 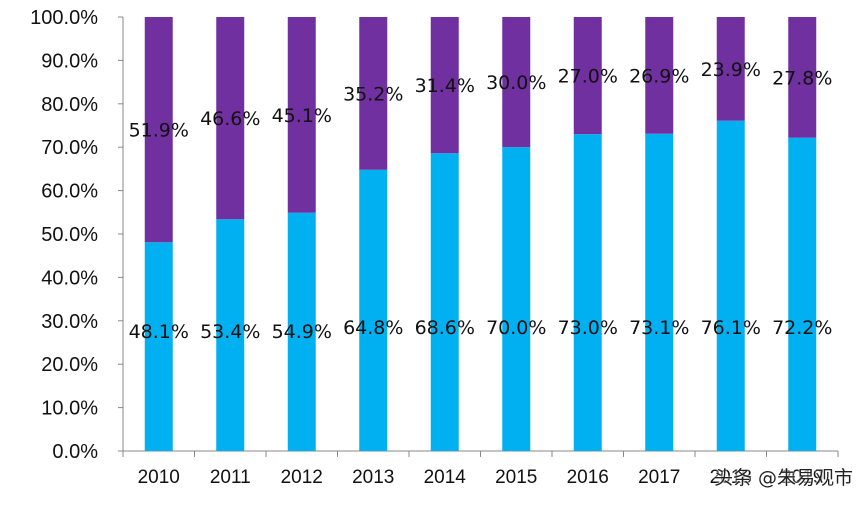 I want to click on data-label-lower: 72.2%, so click(x=802, y=328).